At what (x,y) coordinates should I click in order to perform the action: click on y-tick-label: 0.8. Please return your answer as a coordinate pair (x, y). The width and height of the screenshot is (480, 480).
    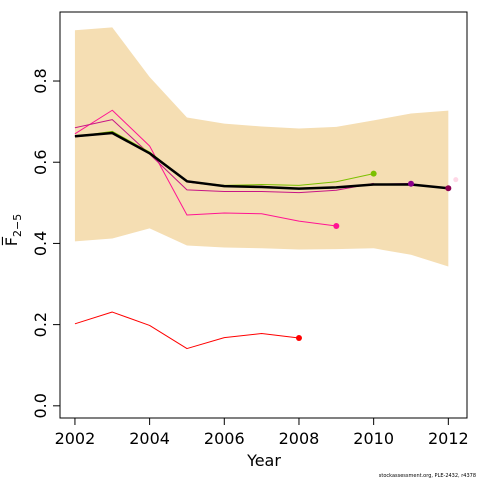
    Looking at the image, I should click on (40, 80).